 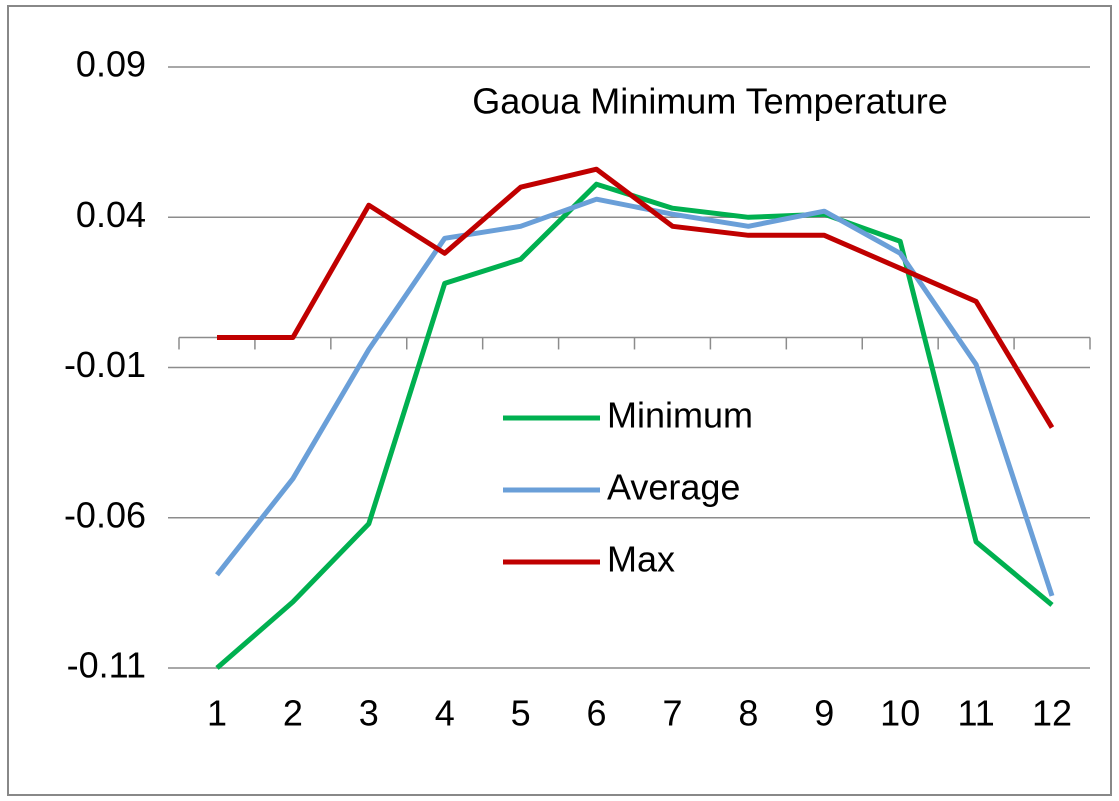 I want to click on y-tick-label: -0.11, so click(x=106, y=665).